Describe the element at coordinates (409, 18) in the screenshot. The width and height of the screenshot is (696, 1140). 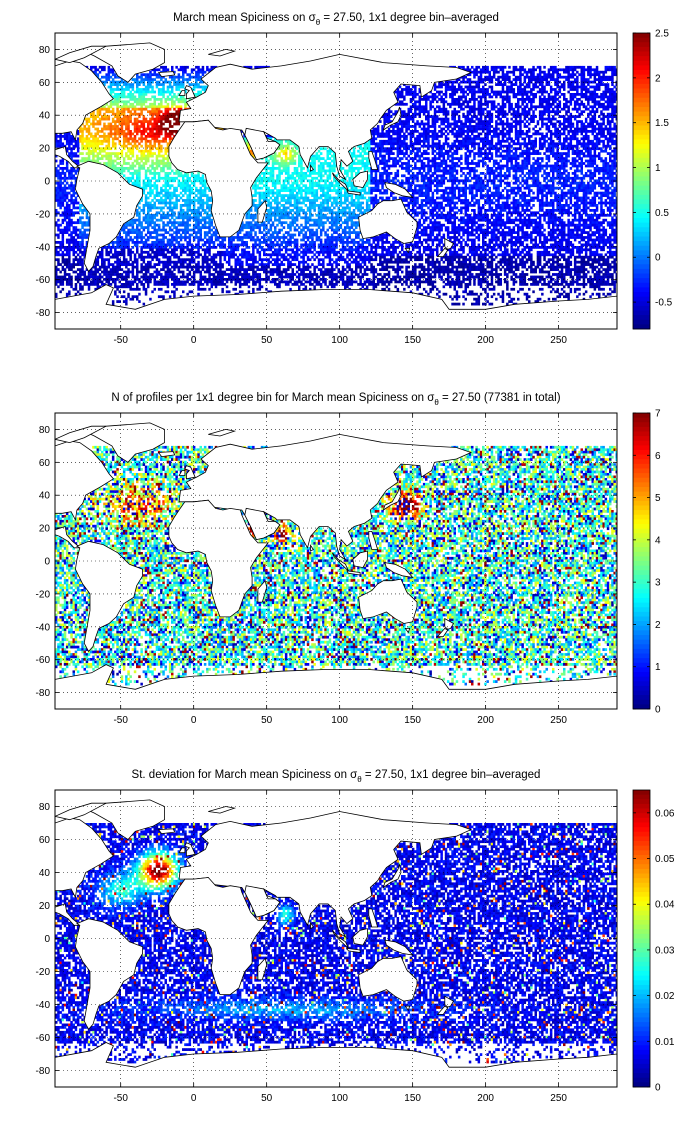
I see `title-text-end: = 27.50, 1x1 degree bin–averaged` at that location.